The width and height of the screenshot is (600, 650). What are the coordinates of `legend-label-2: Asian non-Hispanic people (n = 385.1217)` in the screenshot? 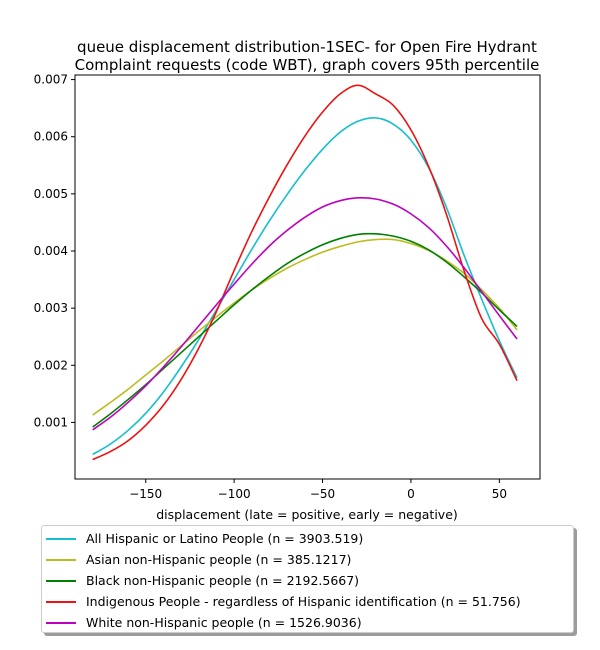 It's located at (219, 559).